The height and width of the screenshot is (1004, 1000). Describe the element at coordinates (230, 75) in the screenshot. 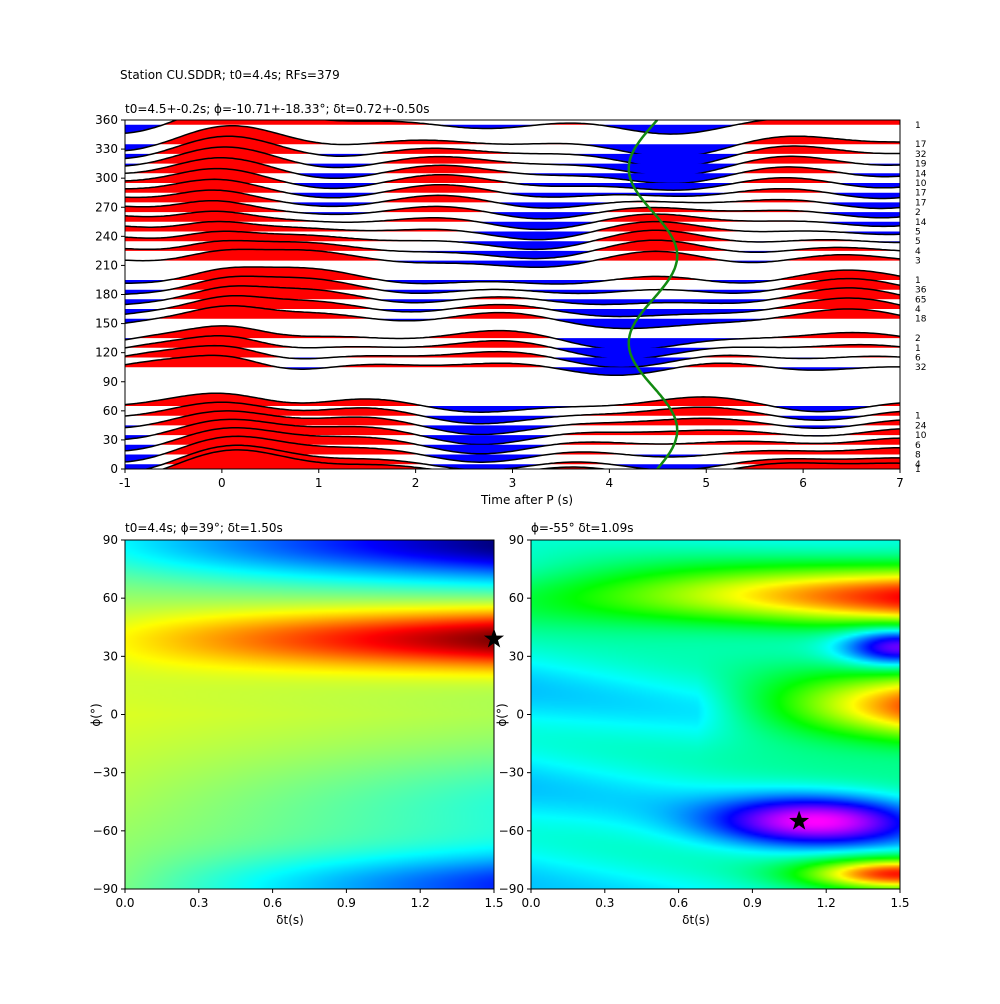

I see `figure-suptitle: Station CU.SDDR; t0=4.4s; RFs=379` at that location.